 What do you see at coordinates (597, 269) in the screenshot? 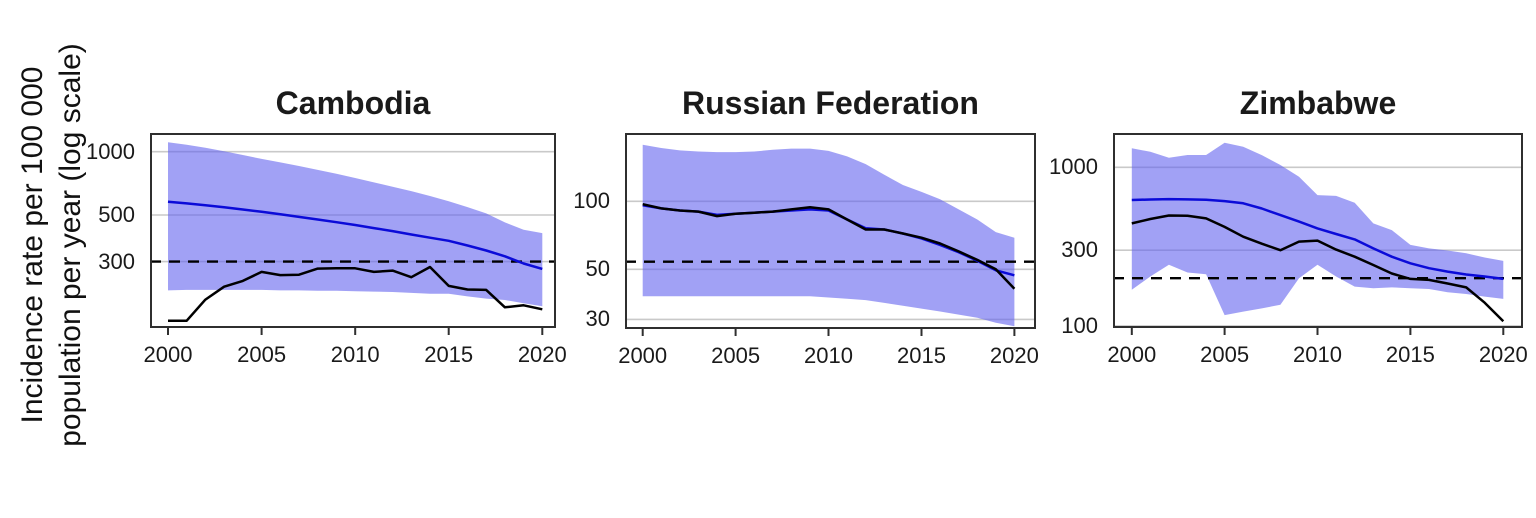
I see `y-tick-label: 50` at bounding box center [597, 269].